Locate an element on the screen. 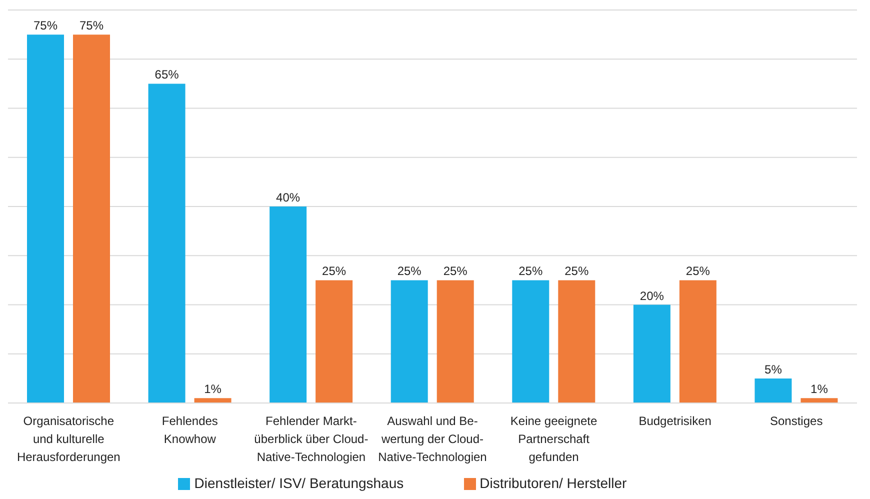 The image size is (870, 499). legend-label: Dienstleister/ ISV/ Beratungshaus is located at coordinates (299, 483).